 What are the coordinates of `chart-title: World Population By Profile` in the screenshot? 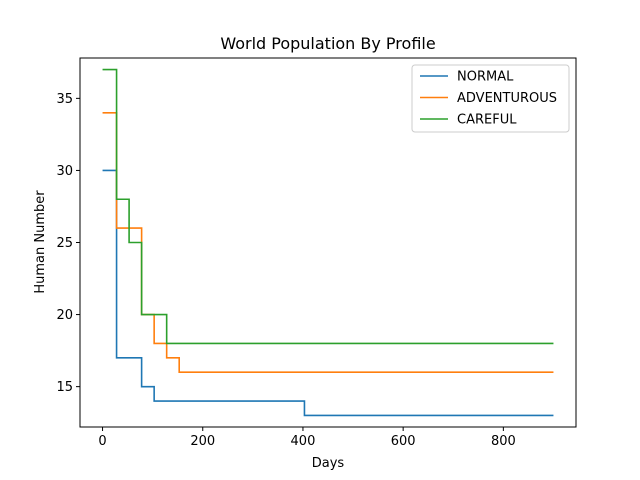 It's located at (327, 43).